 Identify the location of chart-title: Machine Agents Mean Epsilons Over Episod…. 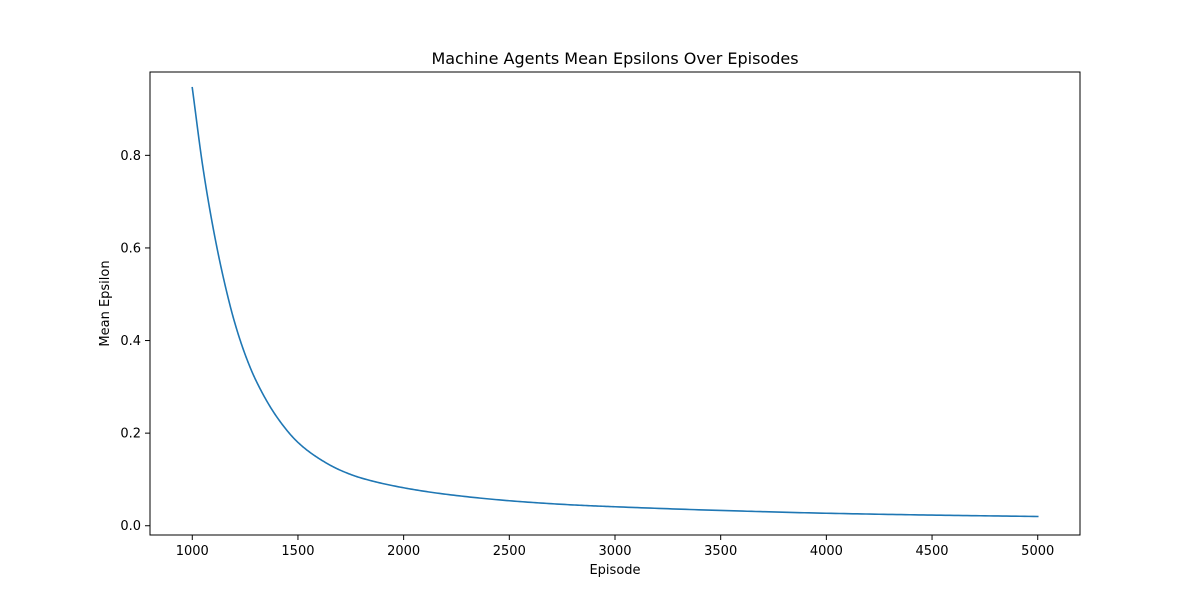
(614, 58).